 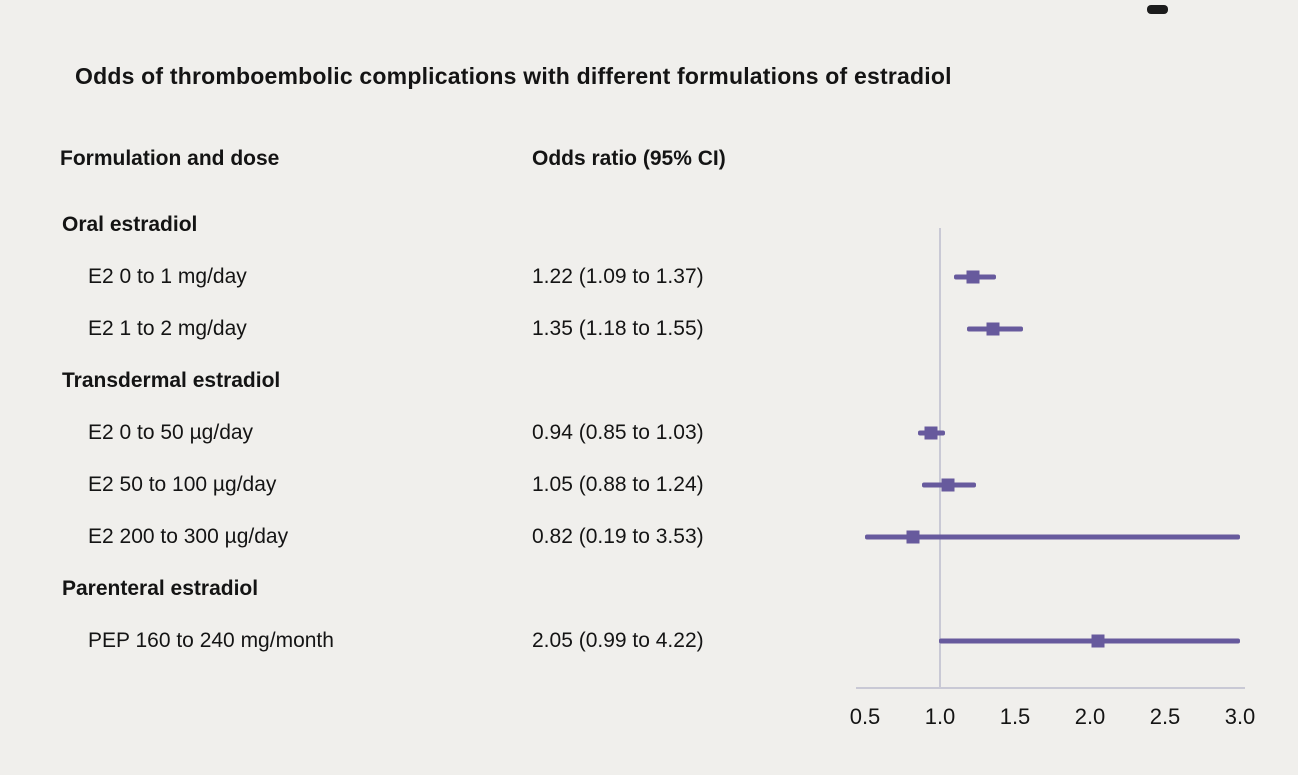 I want to click on group-header-row: Parenteral estradiol, so click(x=649, y=589).